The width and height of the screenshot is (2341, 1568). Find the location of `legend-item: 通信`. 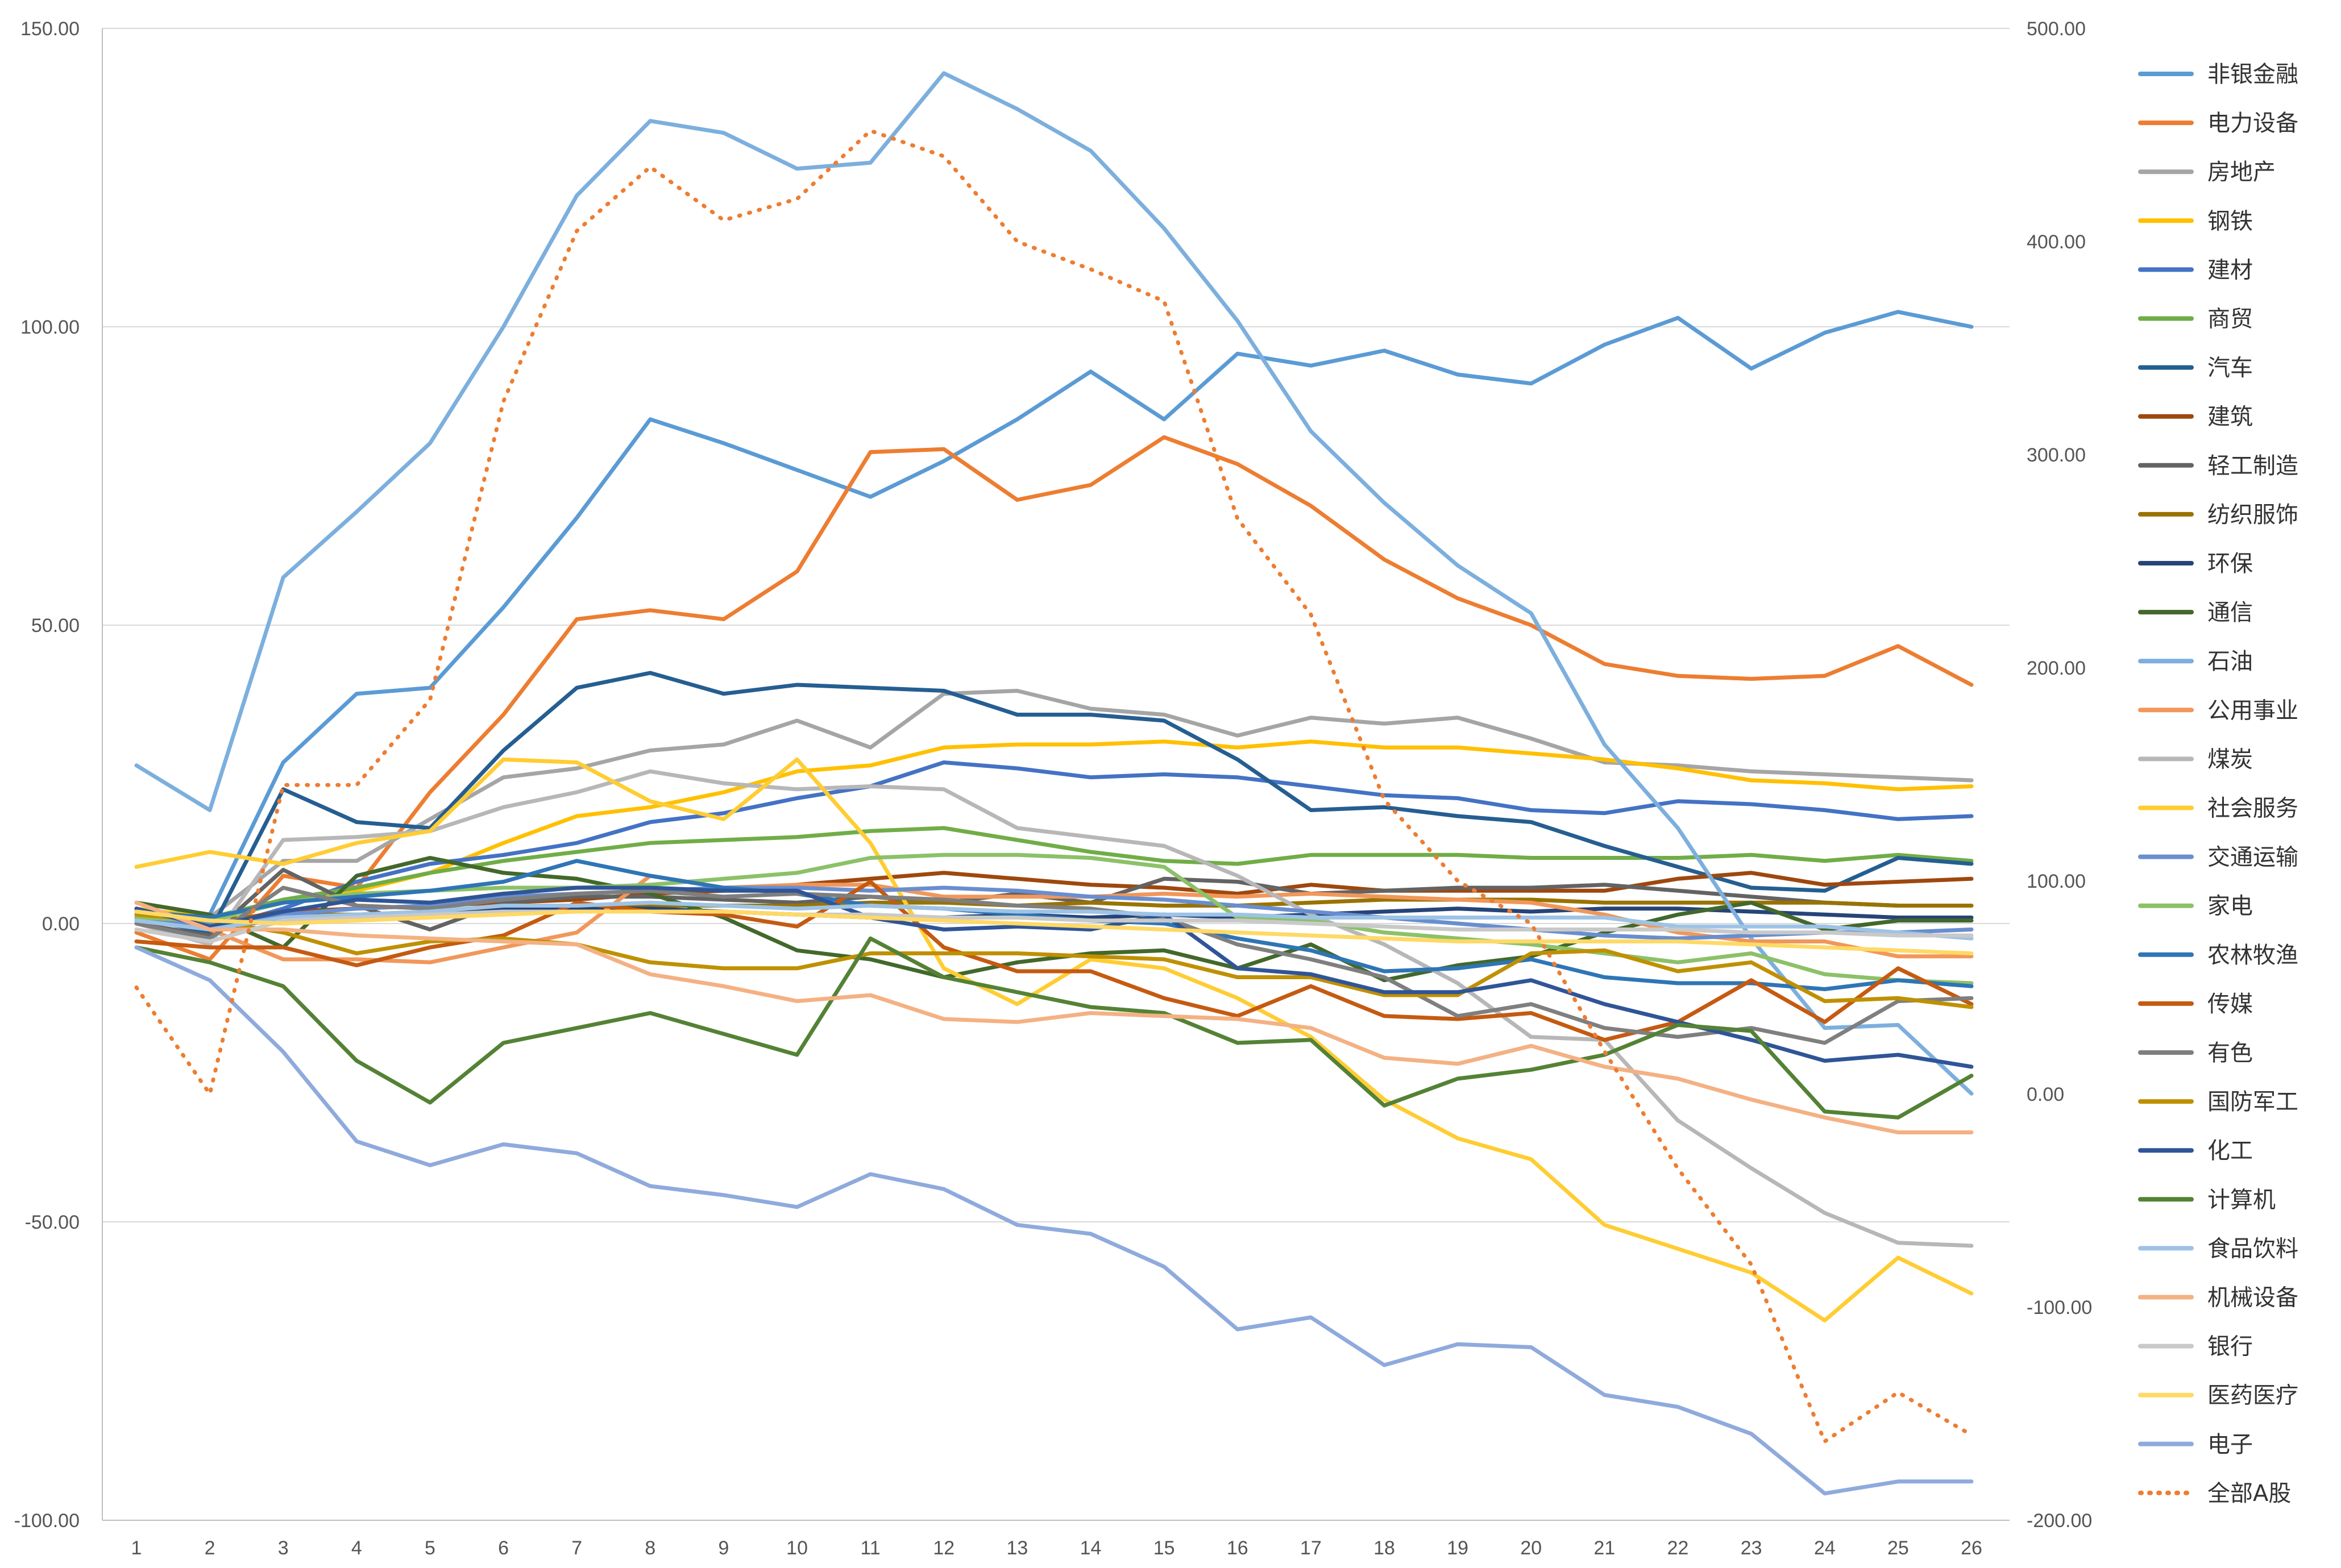

legend-item: 通信 is located at coordinates (2195, 613).